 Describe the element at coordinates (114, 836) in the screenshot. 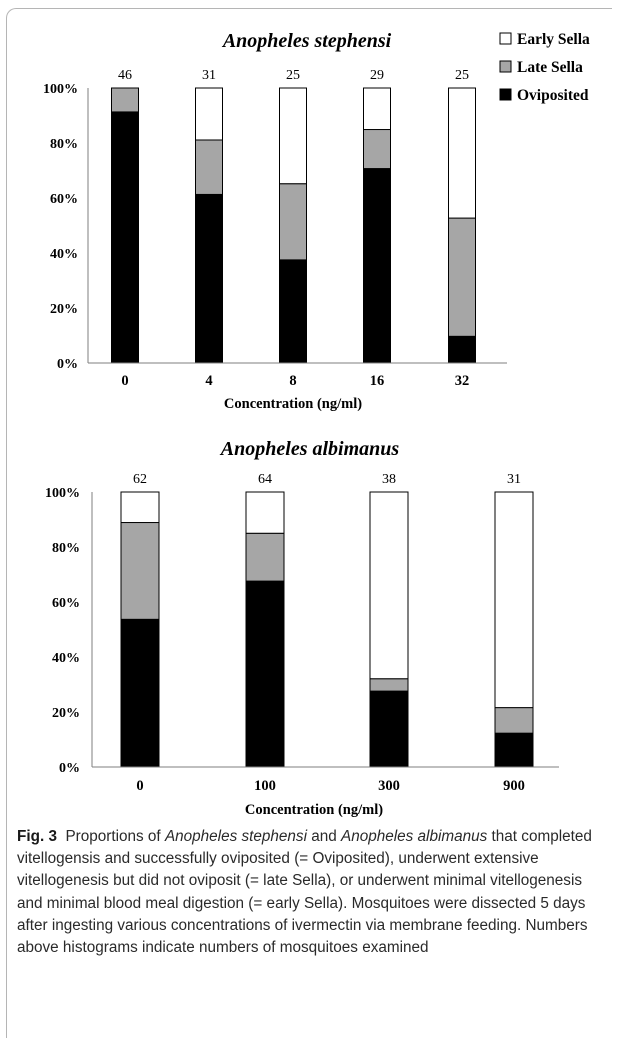

I see `caption-text-1: Proportions of` at that location.